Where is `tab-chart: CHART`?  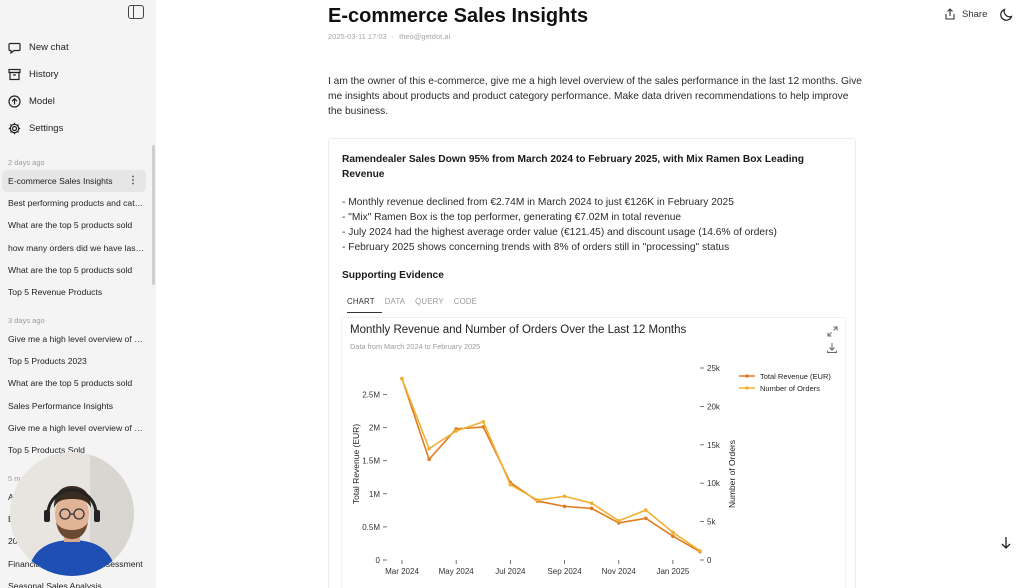
tab-chart: CHART is located at coordinates (361, 301).